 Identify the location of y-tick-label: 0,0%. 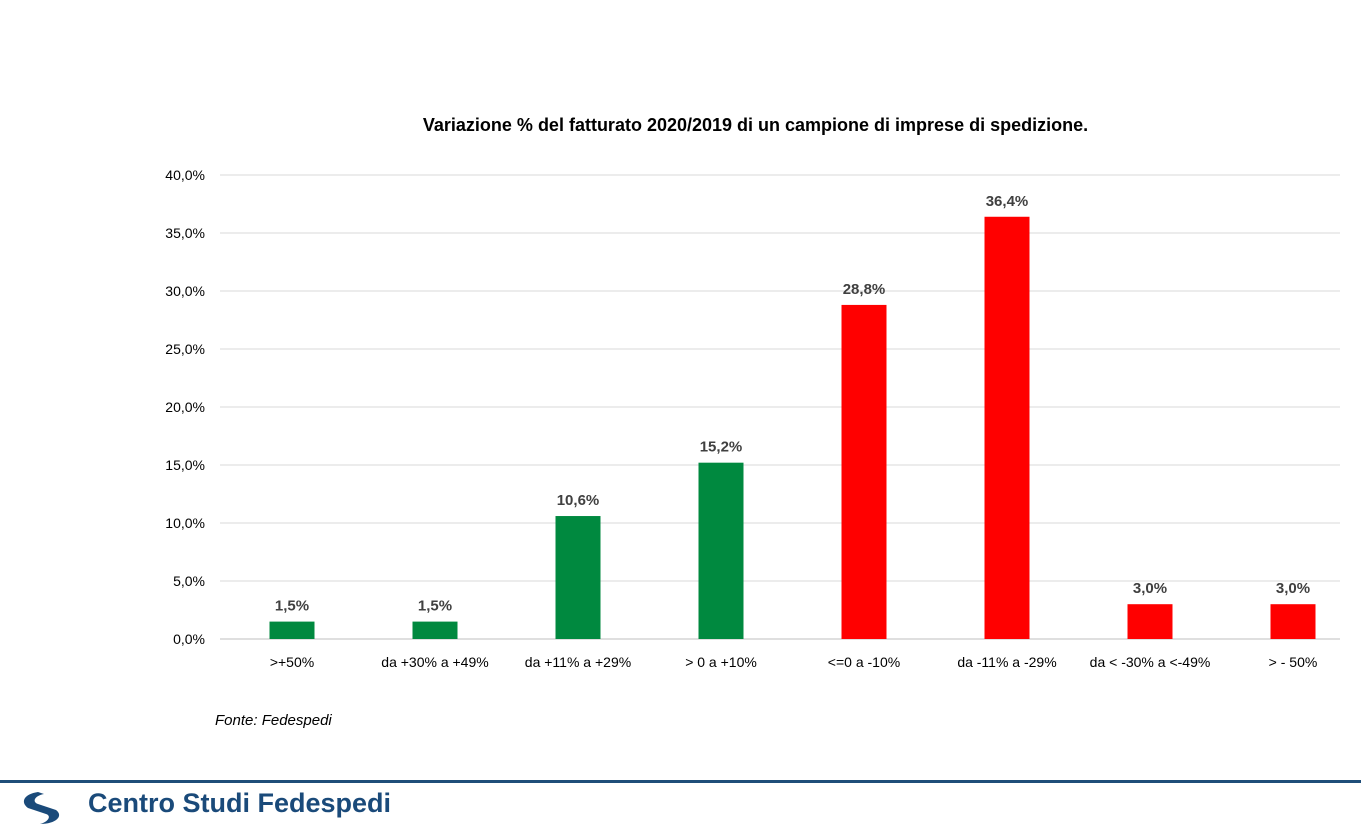
(189, 639).